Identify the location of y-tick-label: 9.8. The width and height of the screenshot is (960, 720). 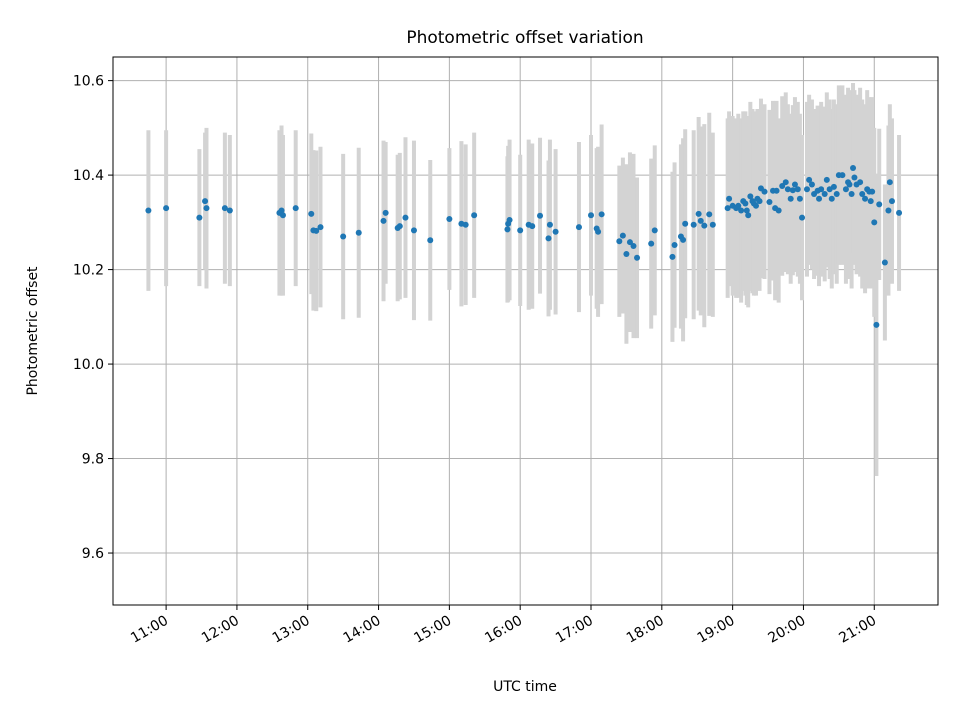
(93, 460).